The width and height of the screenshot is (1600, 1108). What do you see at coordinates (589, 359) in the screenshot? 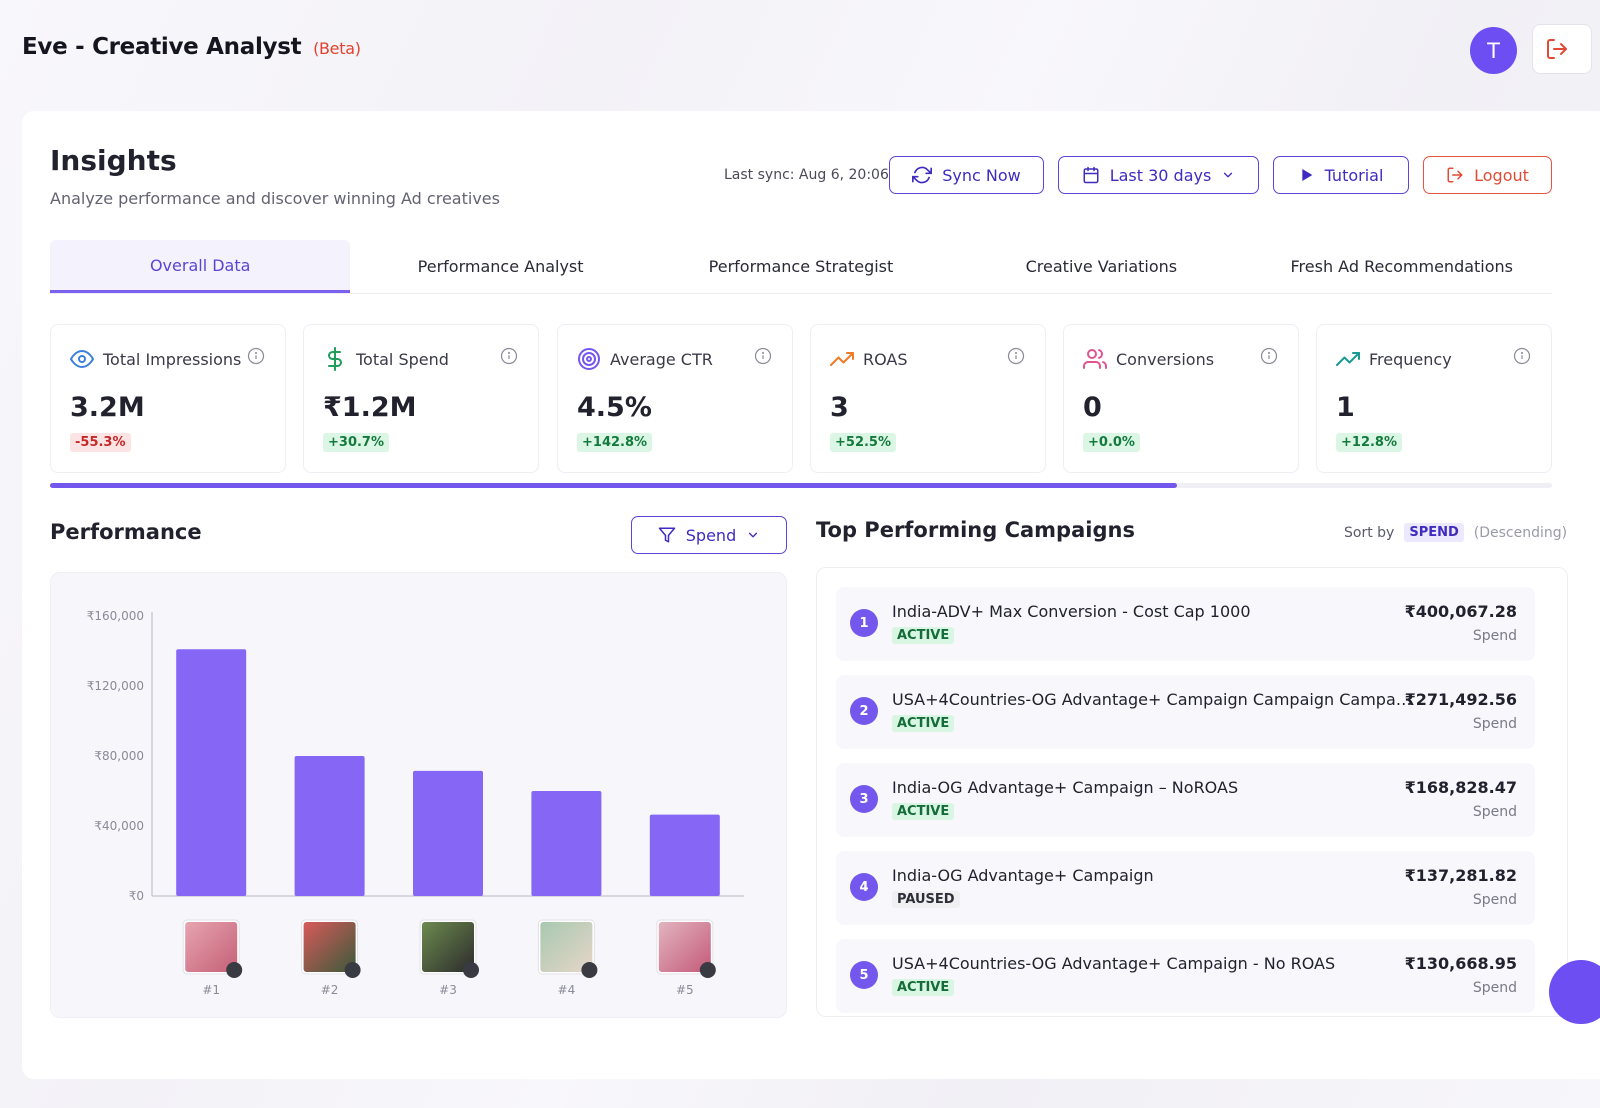
I see `target-icon` at bounding box center [589, 359].